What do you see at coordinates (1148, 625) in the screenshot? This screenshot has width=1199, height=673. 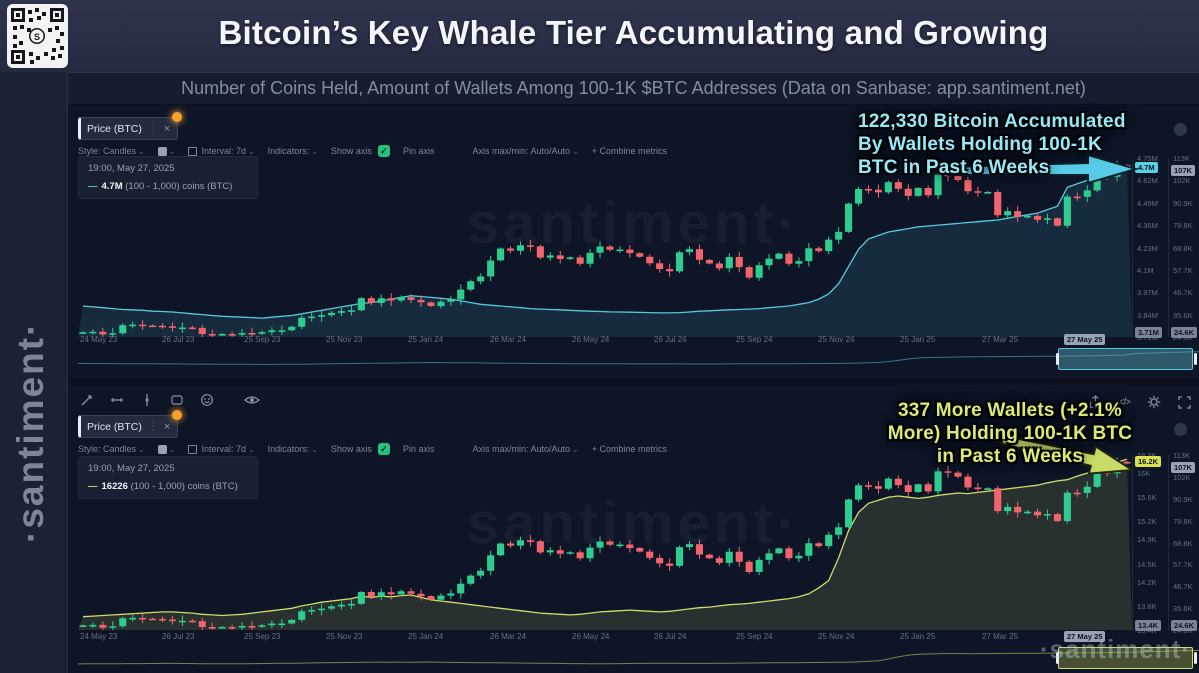 I see `axis-floor-value-chip: 13.4K` at bounding box center [1148, 625].